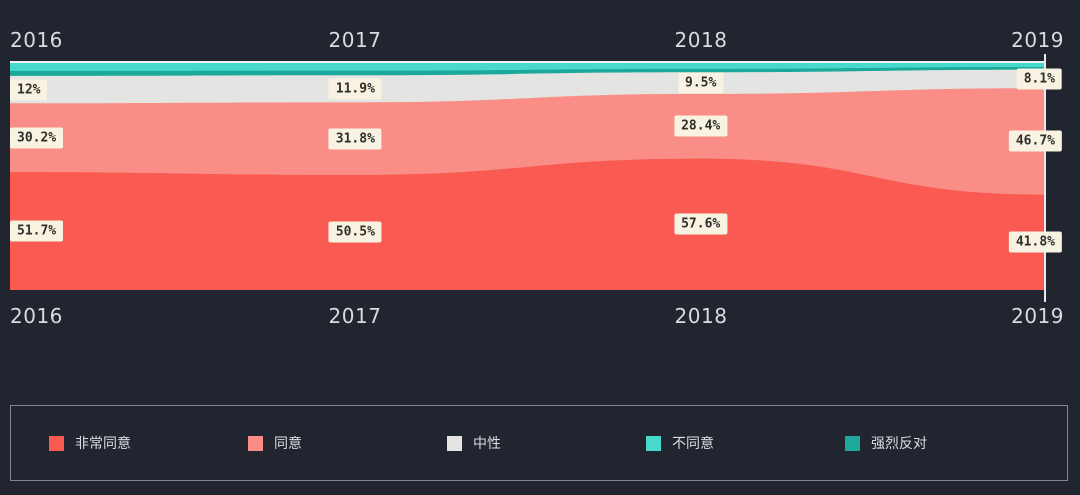  Describe the element at coordinates (255, 443) in the screenshot. I see `legend-swatch-agree` at that location.